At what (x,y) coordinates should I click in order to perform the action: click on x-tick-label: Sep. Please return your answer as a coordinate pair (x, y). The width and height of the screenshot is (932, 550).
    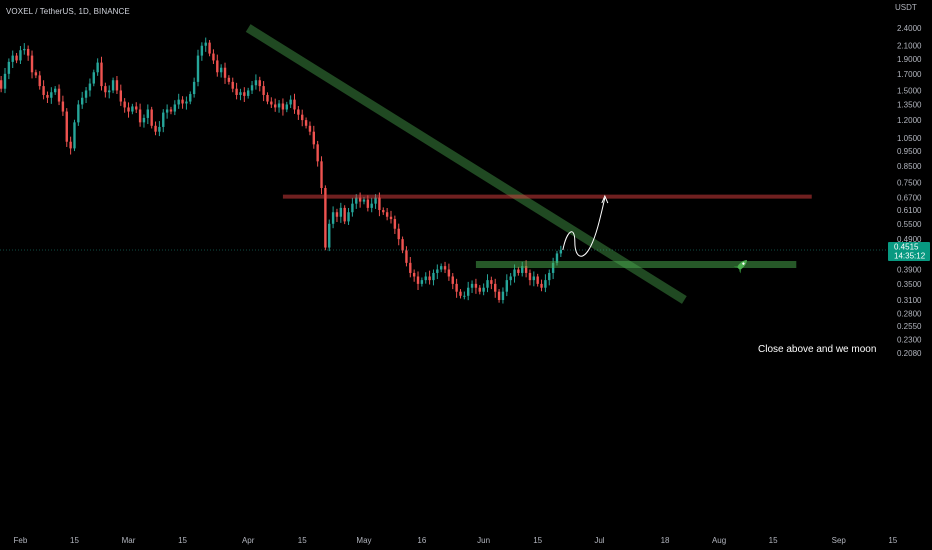
    Looking at the image, I should click on (839, 540).